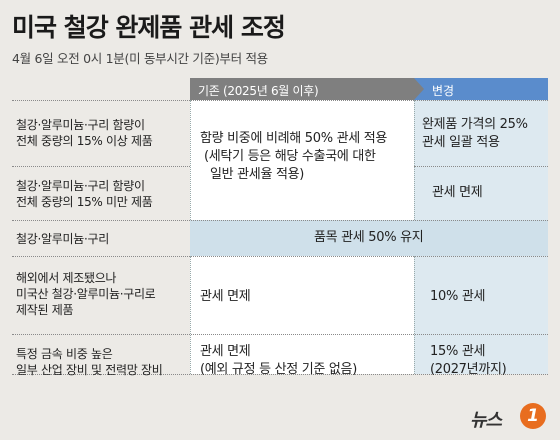  What do you see at coordinates (468, 360) in the screenshot?
I see `changed-value: 15% 관세 (2027년까지)` at bounding box center [468, 360].